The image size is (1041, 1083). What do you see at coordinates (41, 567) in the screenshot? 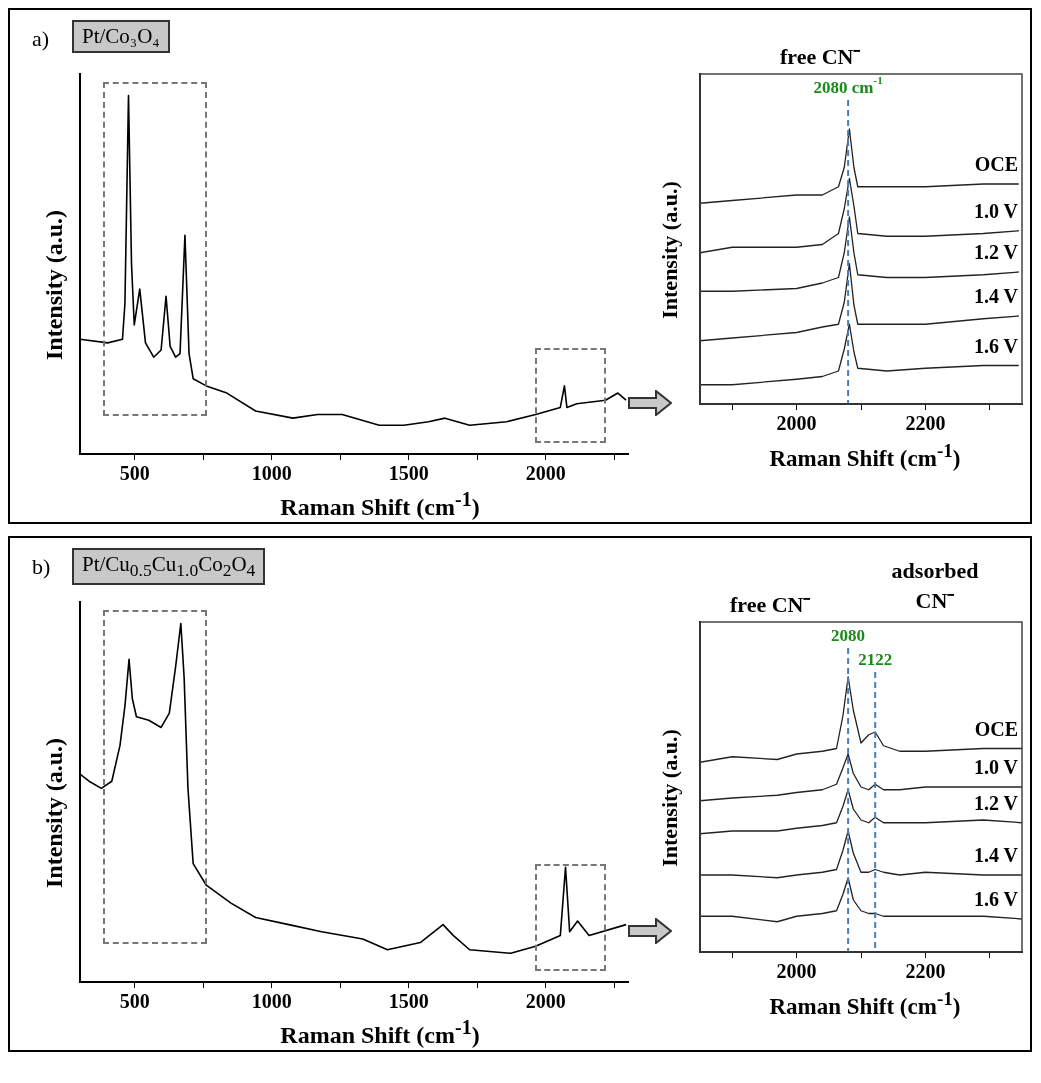
I see `text: b)` at bounding box center [41, 567].